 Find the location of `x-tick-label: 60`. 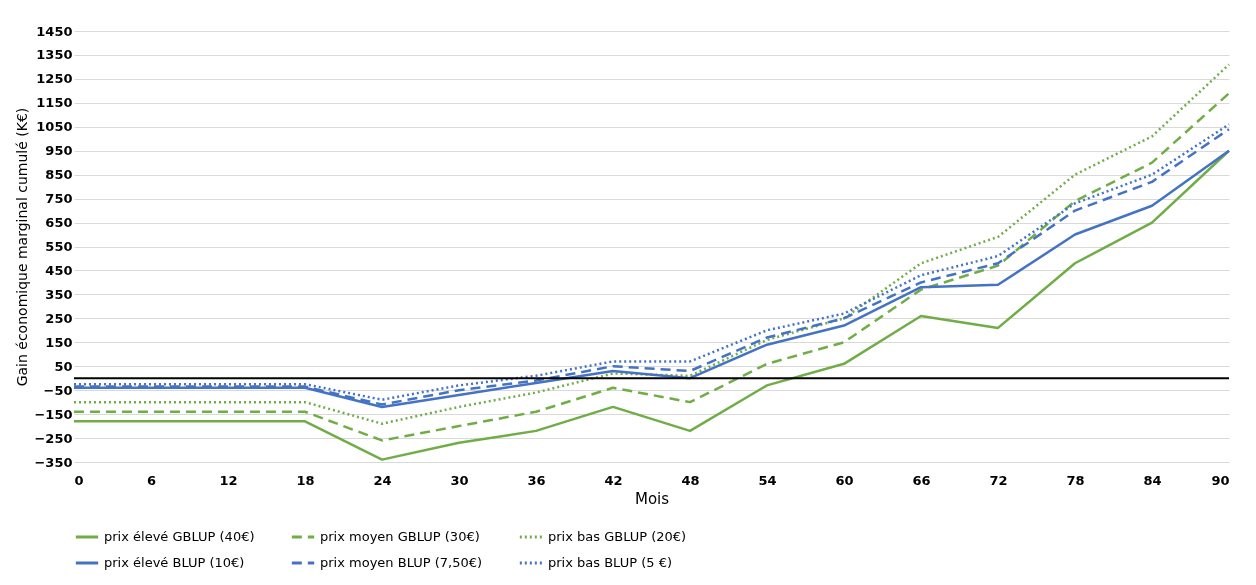

x-tick-label: 60 is located at coordinates (844, 480).